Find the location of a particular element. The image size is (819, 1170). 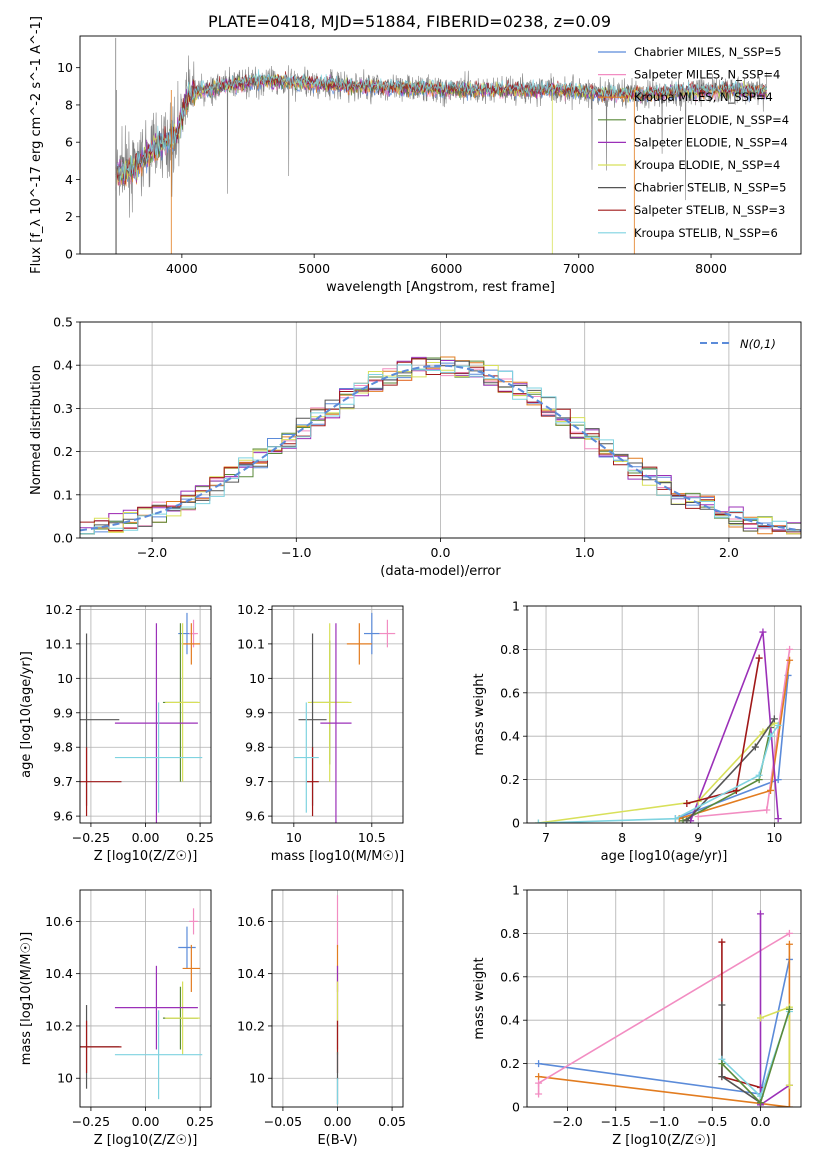

y-tick-label: 2 is located at coordinates (69, 216).